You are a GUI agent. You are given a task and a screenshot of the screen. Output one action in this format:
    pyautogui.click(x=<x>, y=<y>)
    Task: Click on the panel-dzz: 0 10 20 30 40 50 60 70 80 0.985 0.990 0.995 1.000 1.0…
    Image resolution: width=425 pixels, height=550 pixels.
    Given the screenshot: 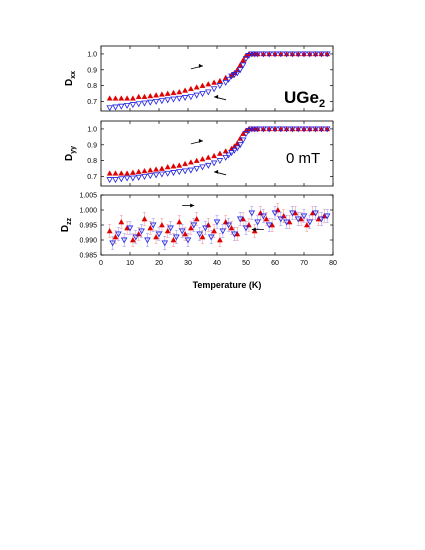 What is the action you would take?
    pyautogui.click(x=198, y=230)
    